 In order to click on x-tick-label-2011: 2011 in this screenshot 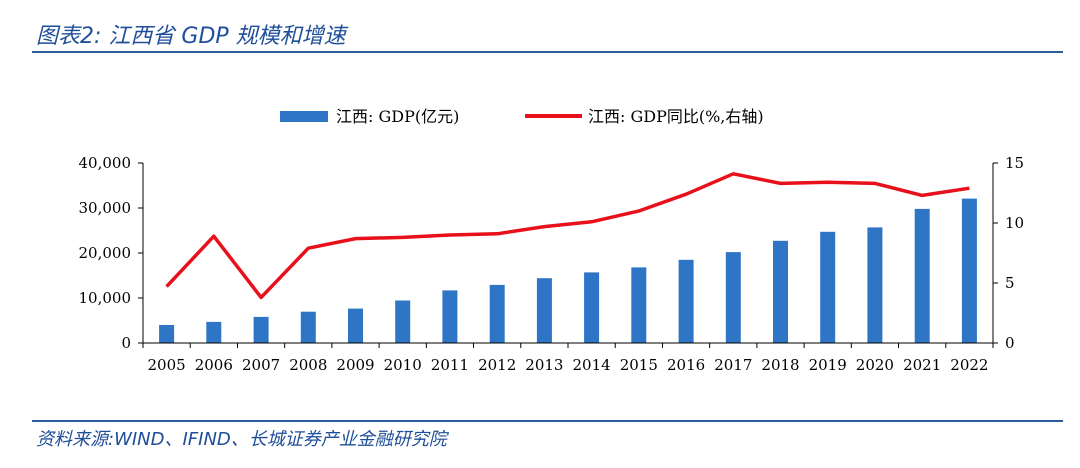, I will do `click(450, 365)`.